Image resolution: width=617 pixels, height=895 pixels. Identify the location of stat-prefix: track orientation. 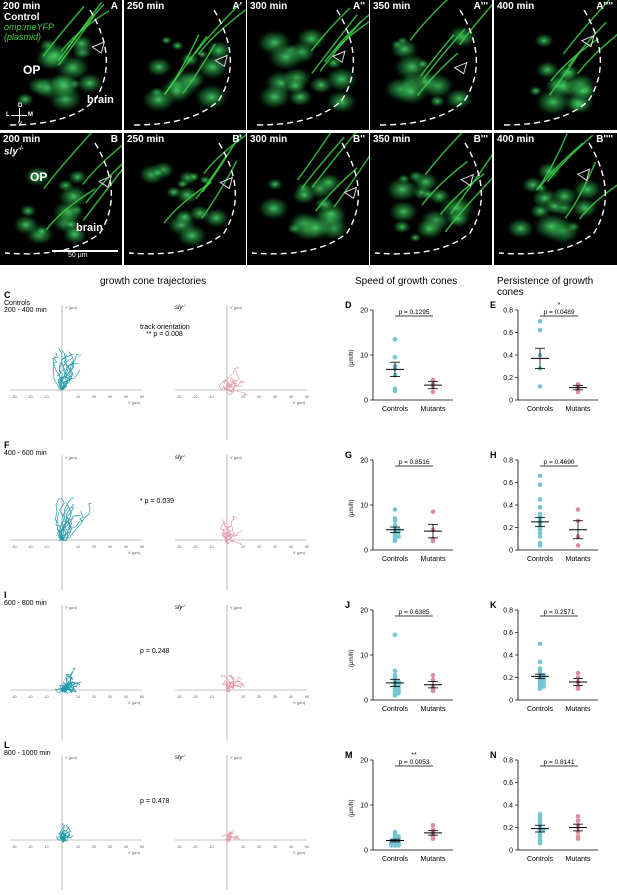
(165, 327).